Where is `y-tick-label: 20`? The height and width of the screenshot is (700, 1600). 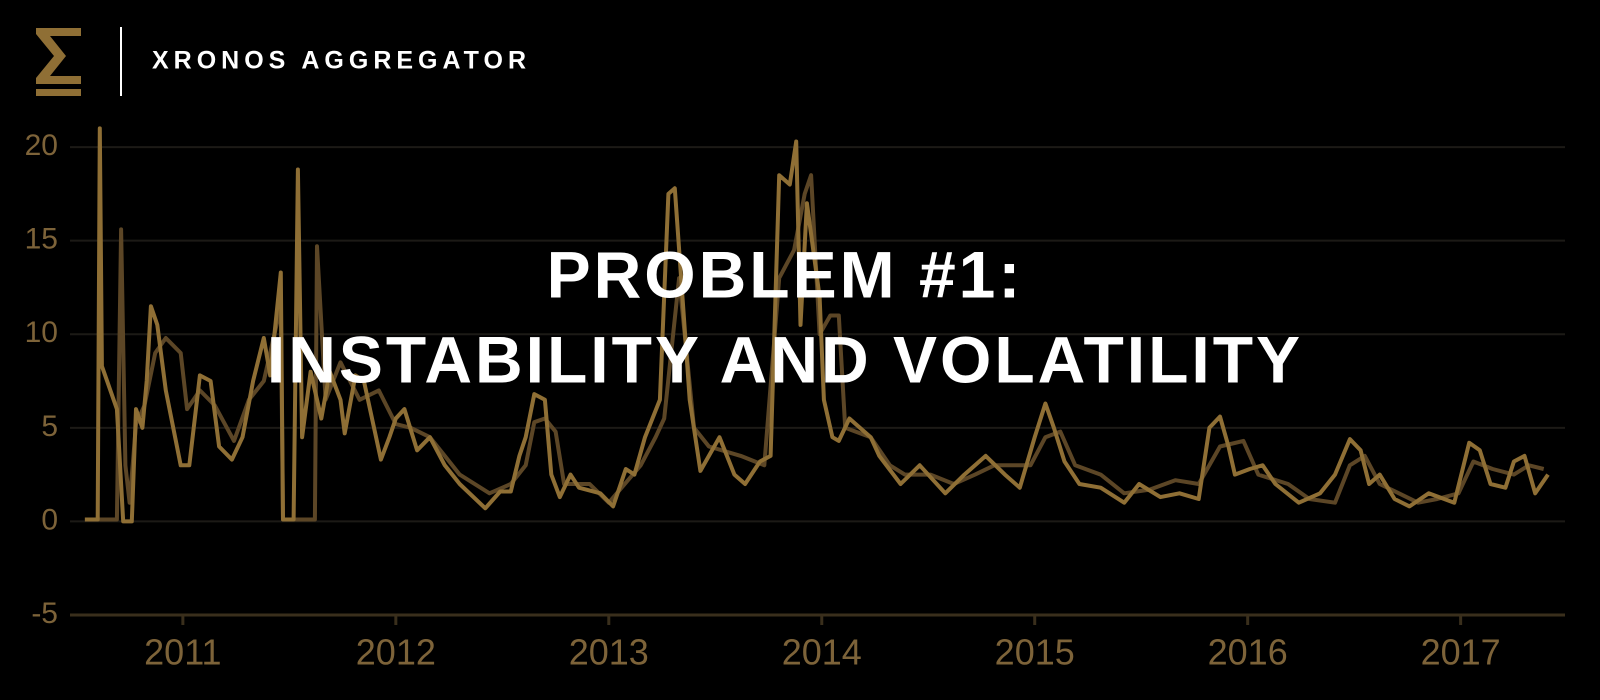 y-tick-label: 20 is located at coordinates (41, 145).